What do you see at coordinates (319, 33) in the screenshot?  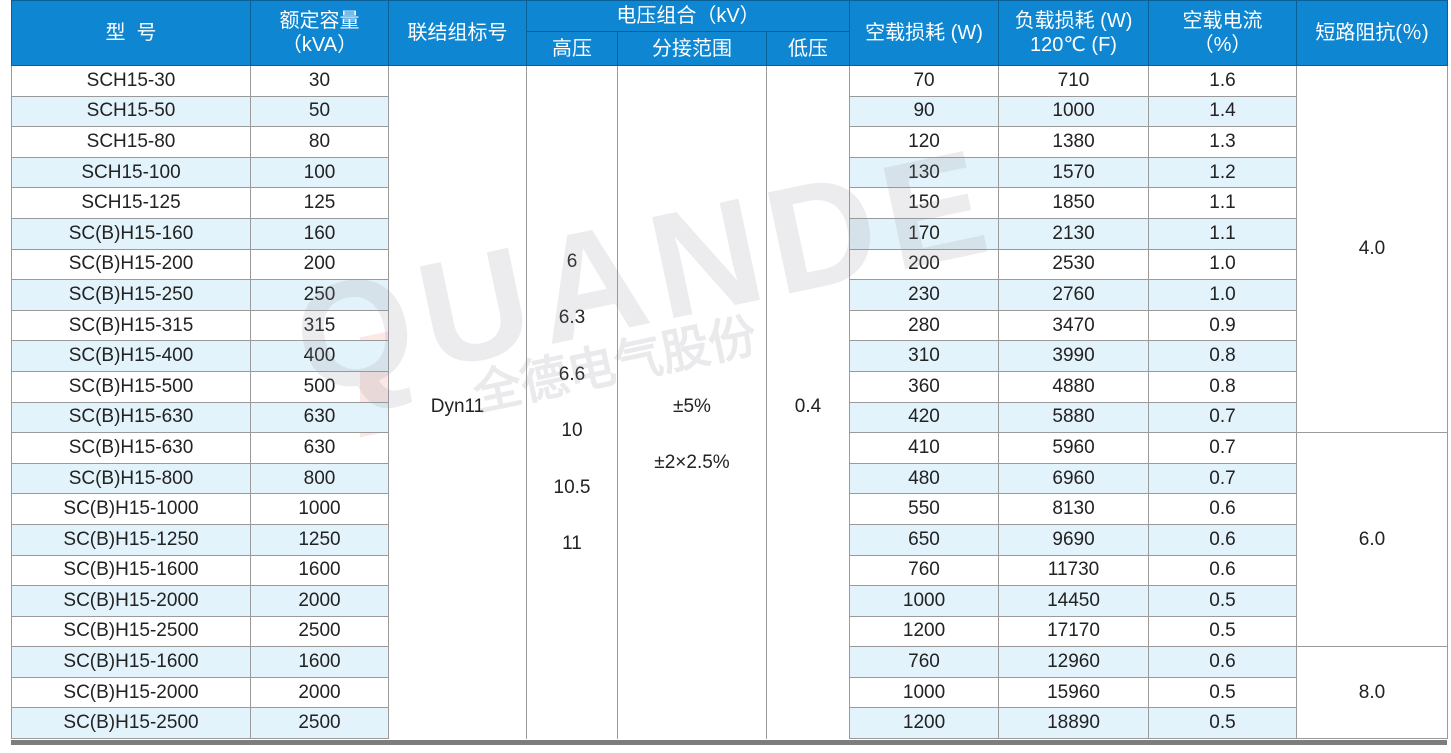 I see `header-capacity: 额定容量 （kVA）` at bounding box center [319, 33].